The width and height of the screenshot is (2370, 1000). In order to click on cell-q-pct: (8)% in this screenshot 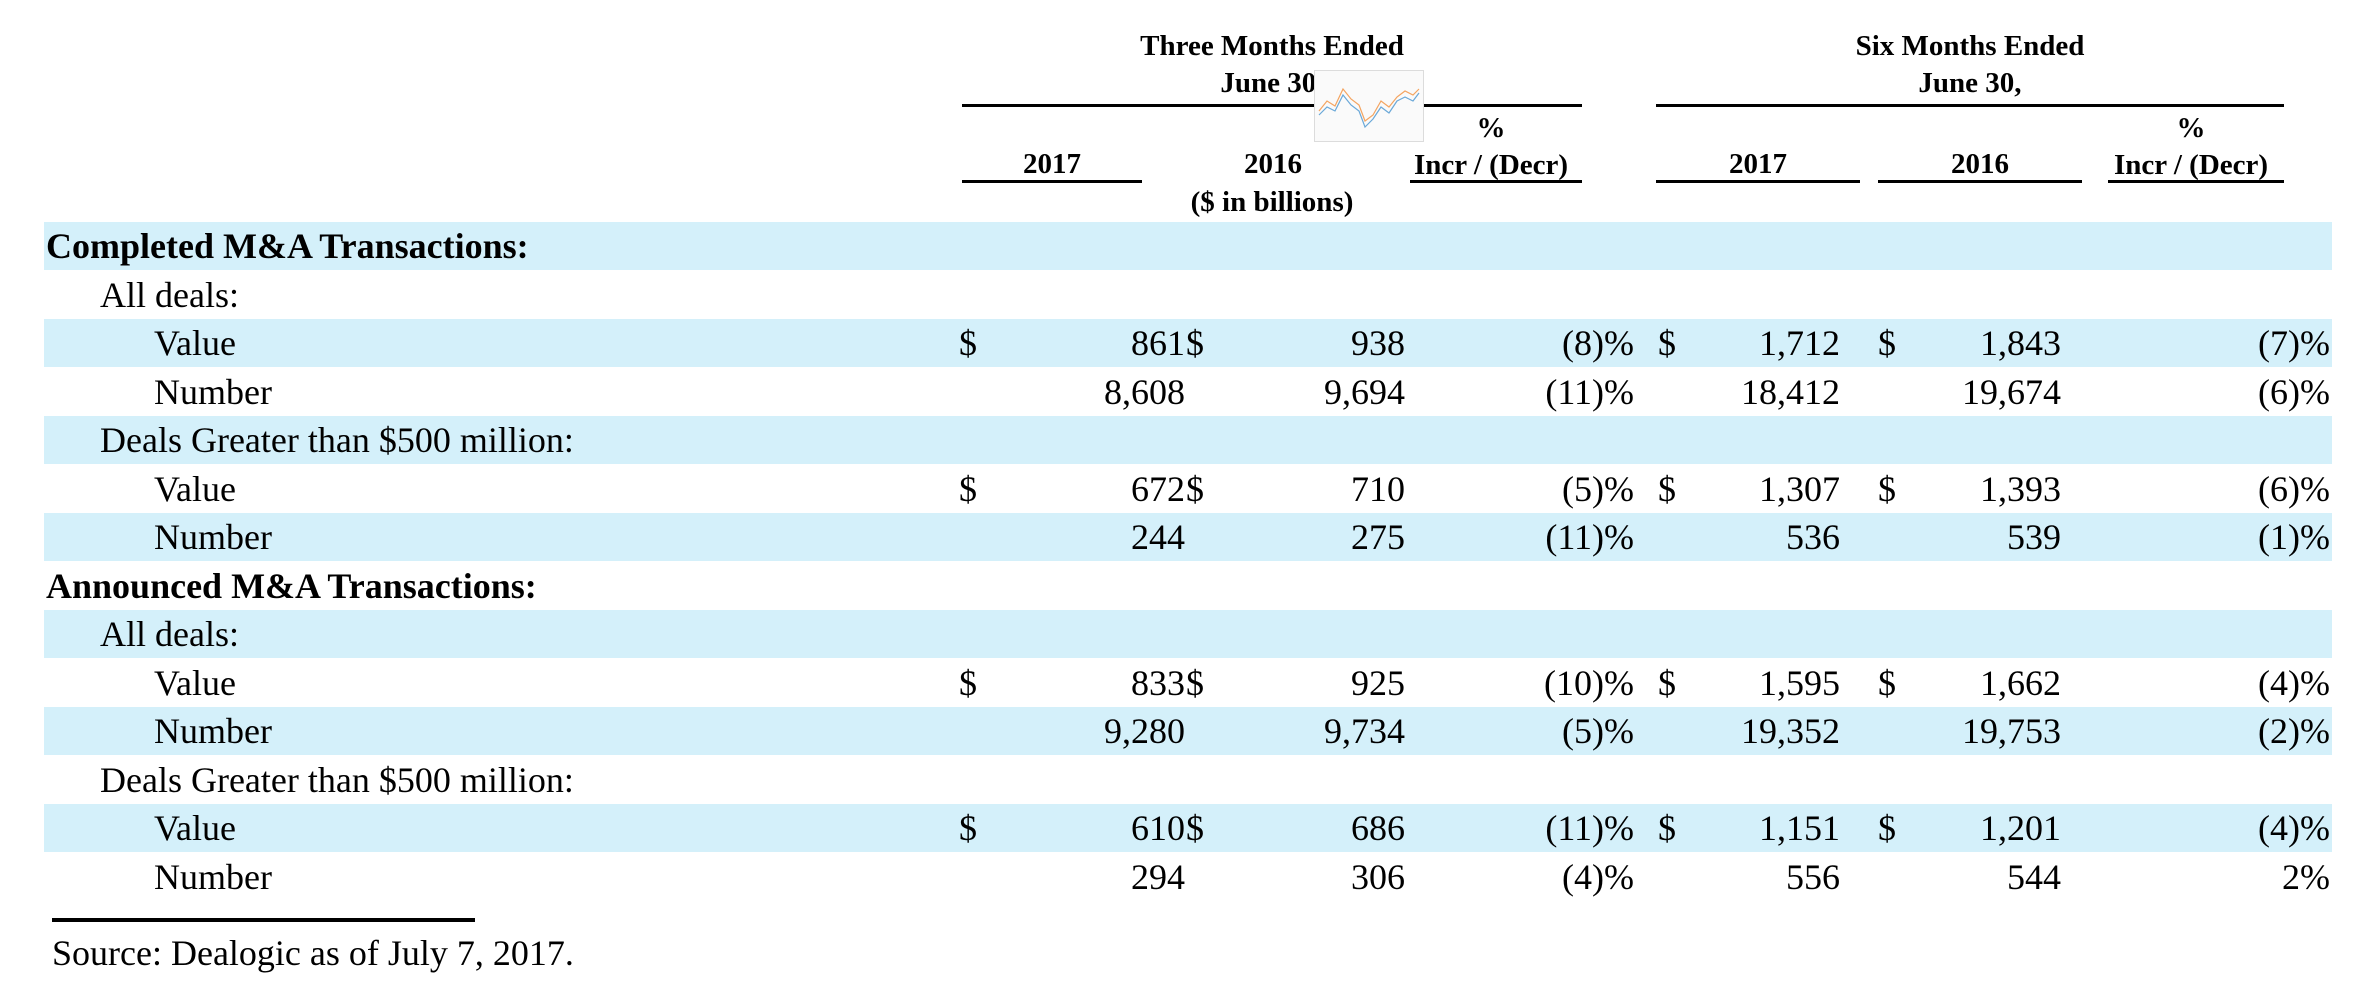, I will do `click(1598, 343)`.